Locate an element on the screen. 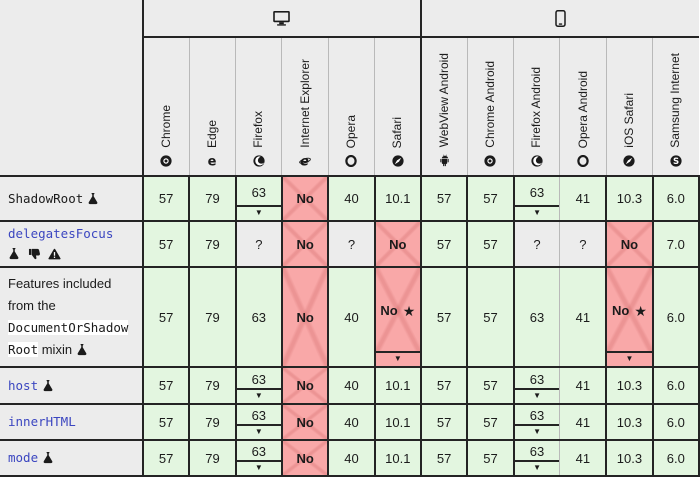 The width and height of the screenshot is (700, 477). footnote-star-icon: ★ is located at coordinates (640, 310).